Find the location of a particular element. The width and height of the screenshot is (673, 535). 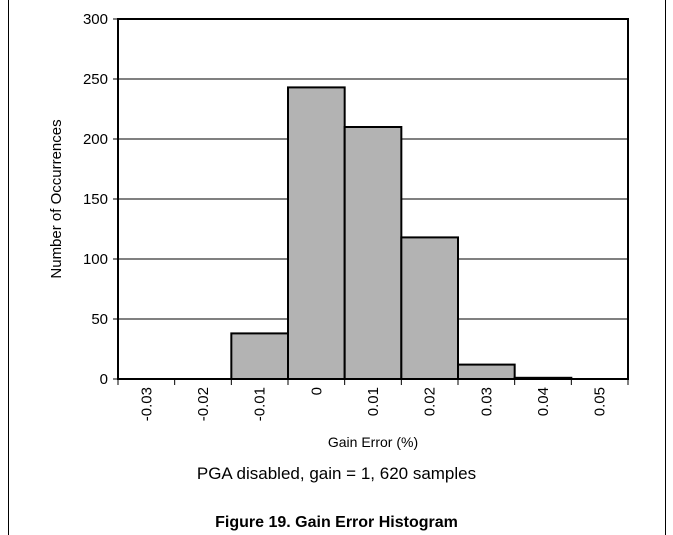

y-axis-ticks: 0 50 100 150 200 250 300 is located at coordinates (100, 199).